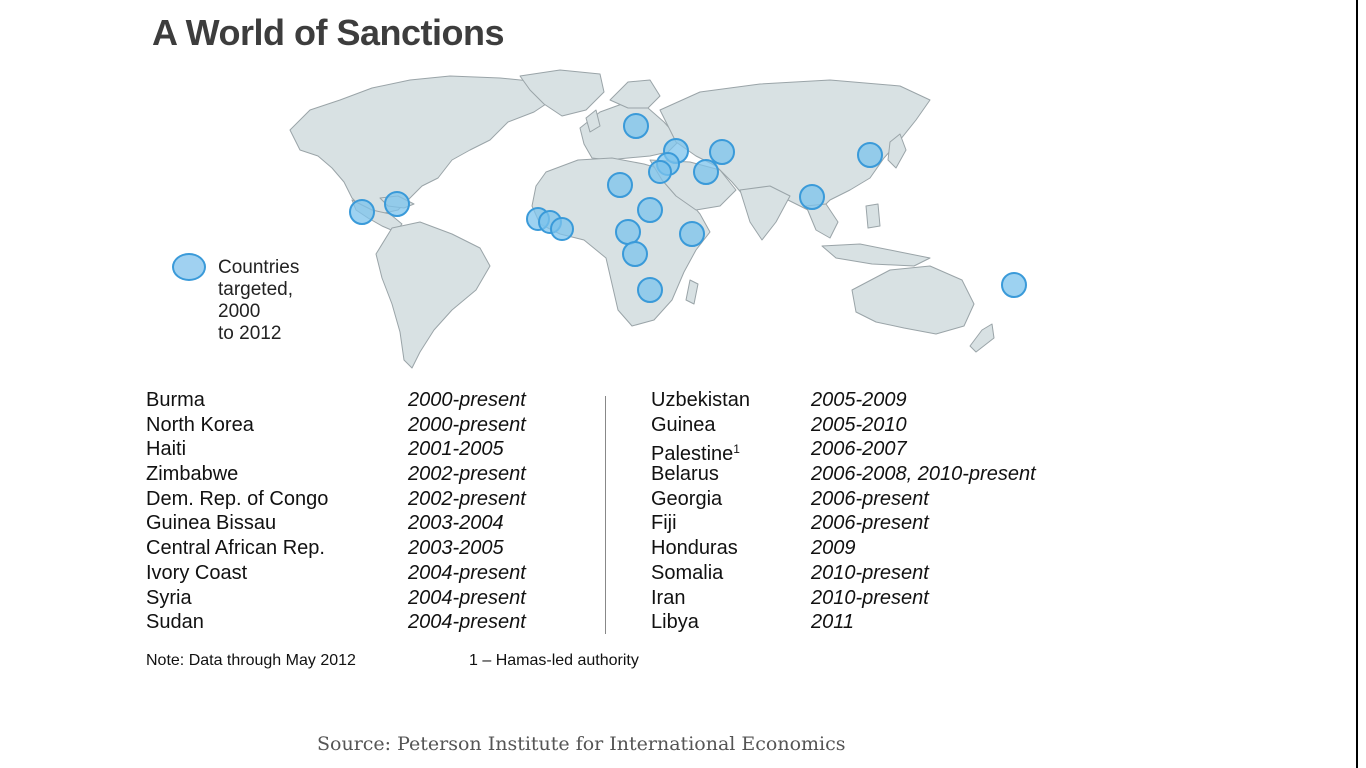  What do you see at coordinates (982, 338) in the screenshot?
I see `new-zealand-shape` at bounding box center [982, 338].